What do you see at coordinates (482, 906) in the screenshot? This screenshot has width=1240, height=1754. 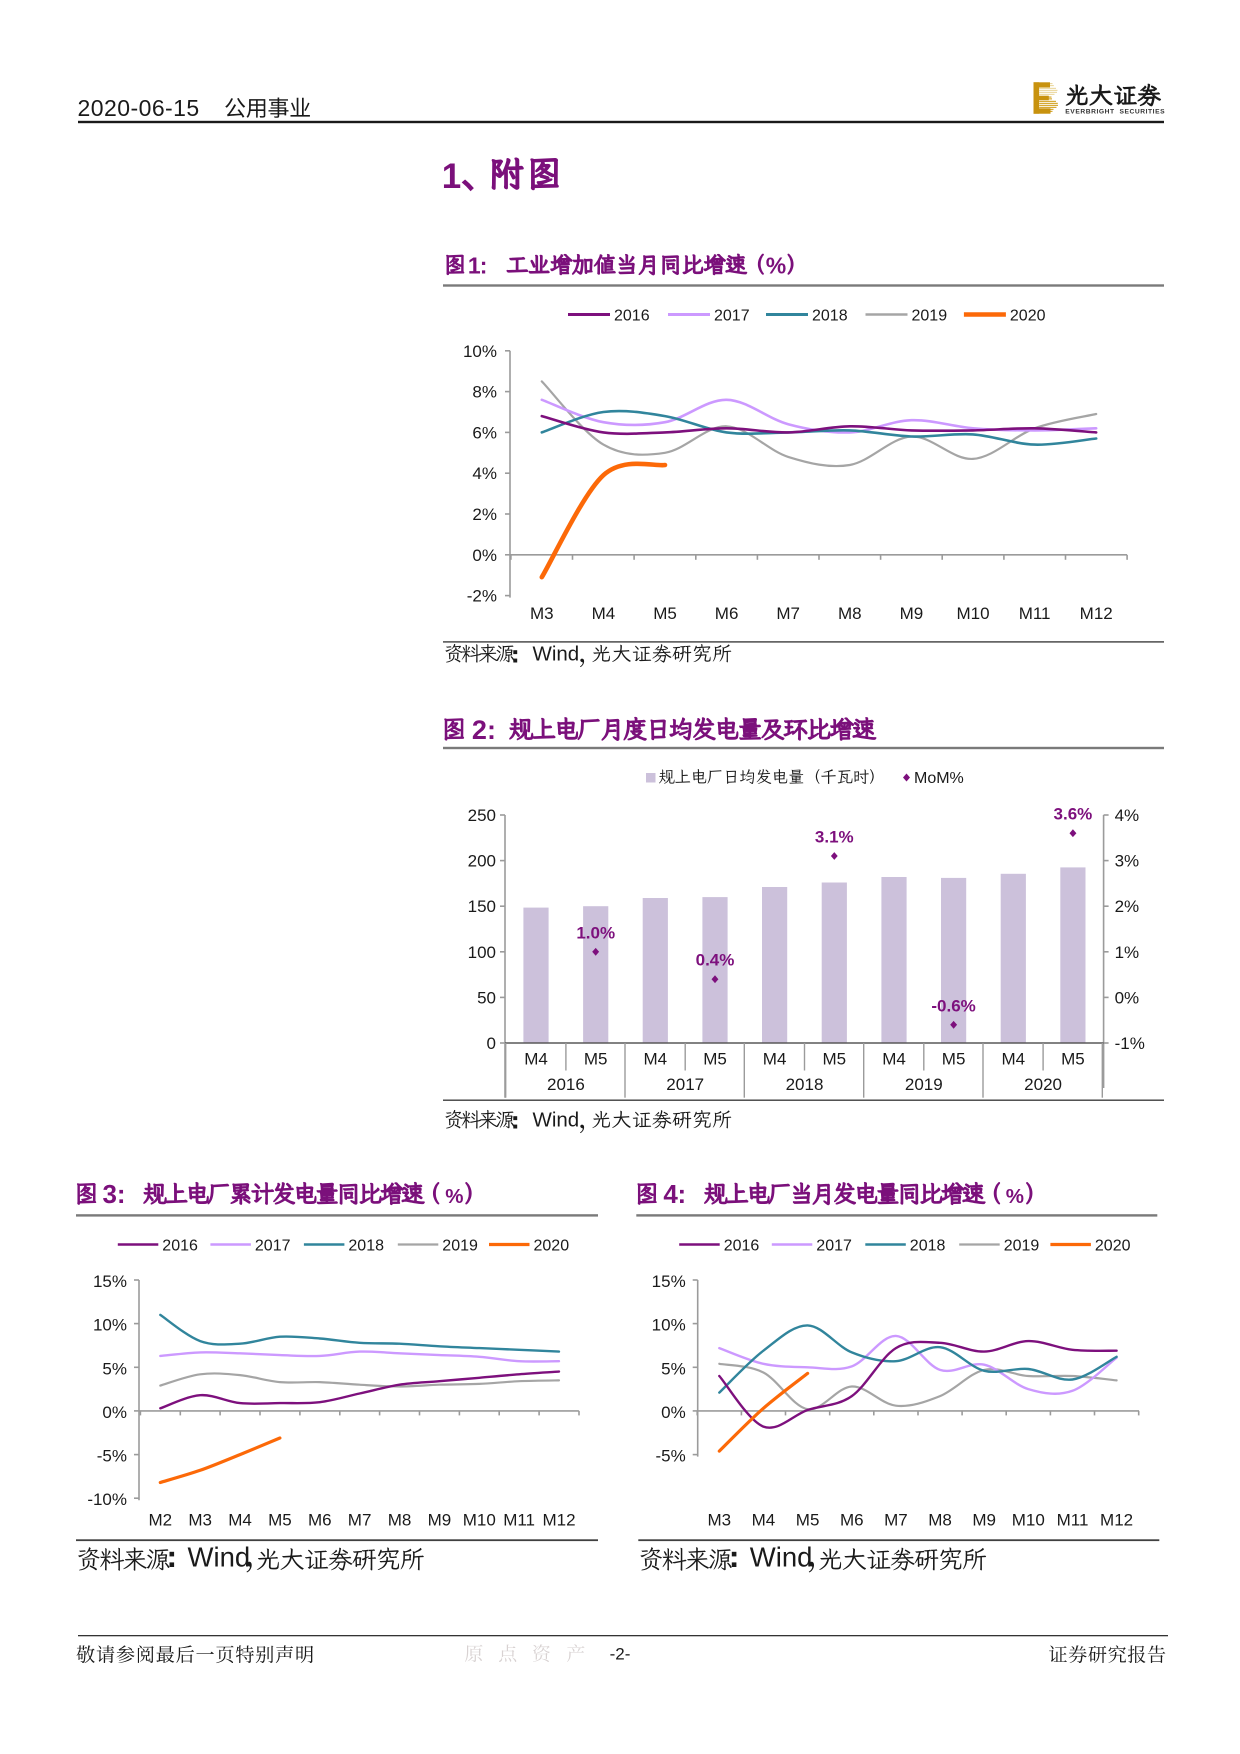 I see `svg-text: 150` at bounding box center [482, 906].